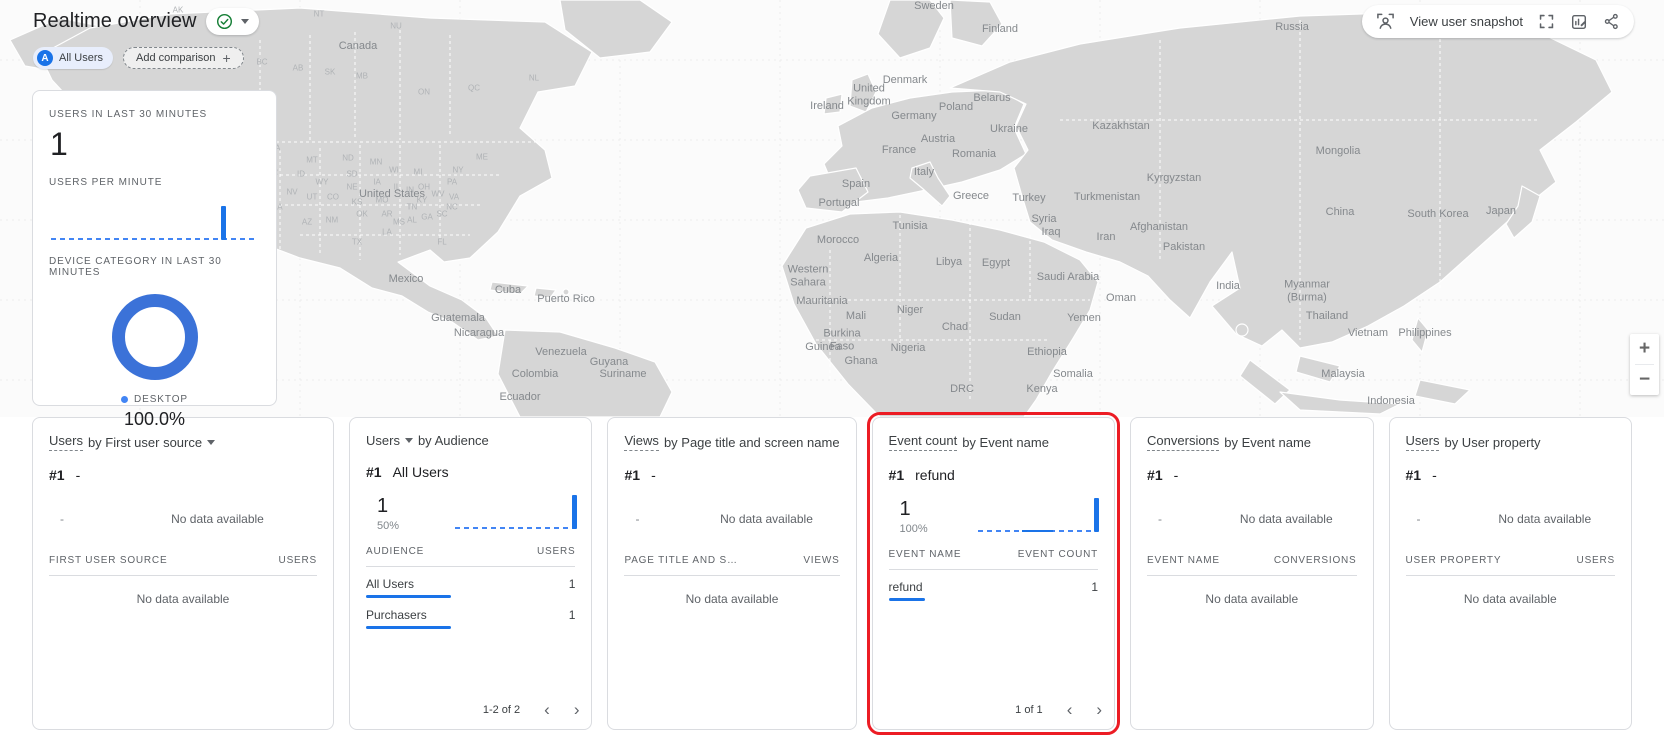 The height and width of the screenshot is (742, 1664). Describe the element at coordinates (470, 587) in the screenshot. I see `table-row: All Users 1` at that location.